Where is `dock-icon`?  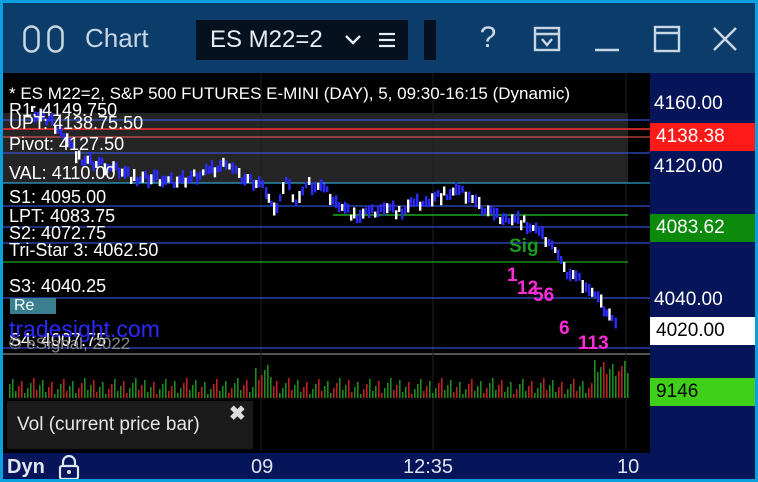 dock-icon is located at coordinates (547, 39).